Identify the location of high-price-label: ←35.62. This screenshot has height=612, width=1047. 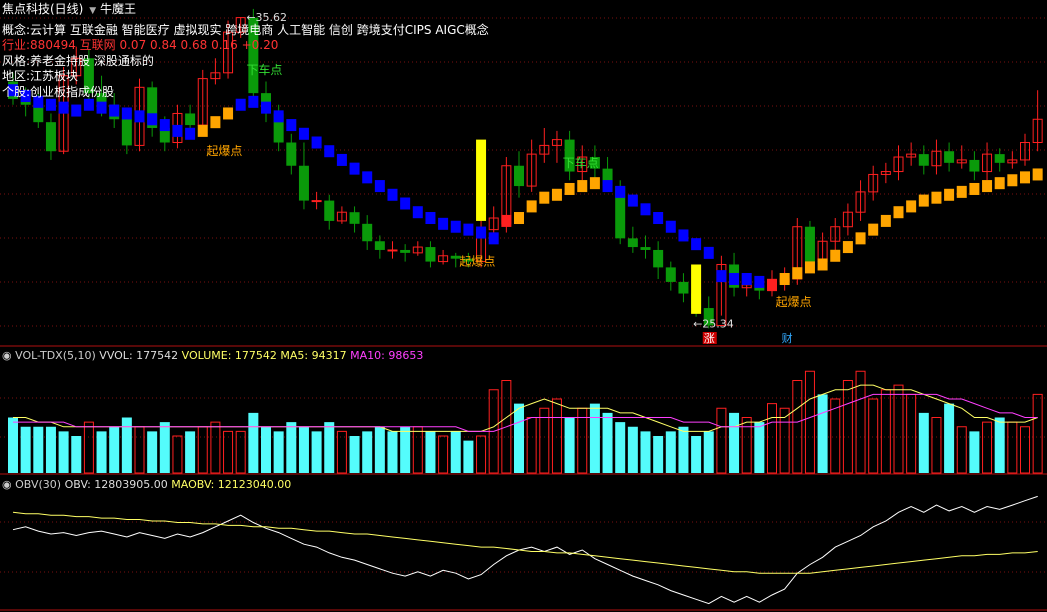
(266, 17).